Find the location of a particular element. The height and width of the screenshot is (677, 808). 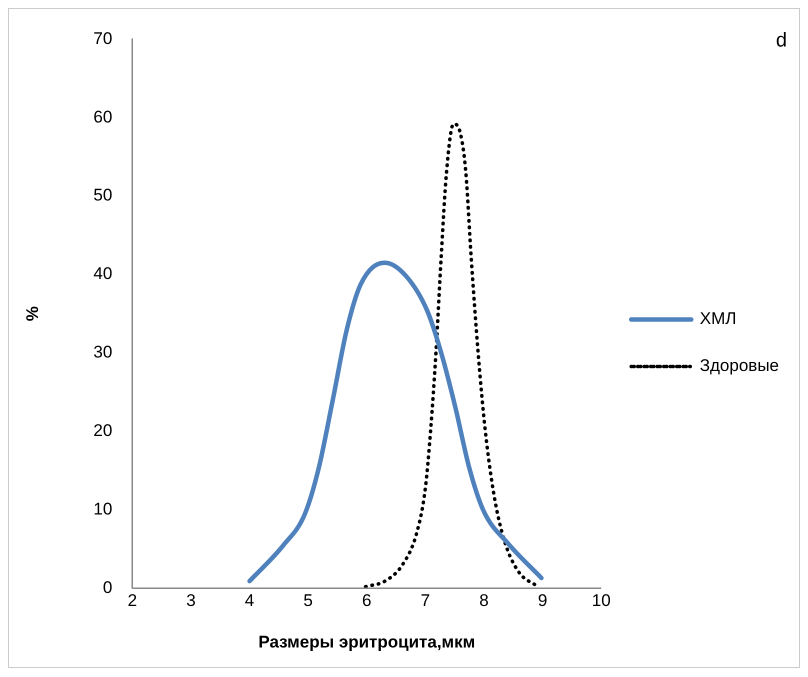

y-tick-label: 50 is located at coordinates (102, 195).